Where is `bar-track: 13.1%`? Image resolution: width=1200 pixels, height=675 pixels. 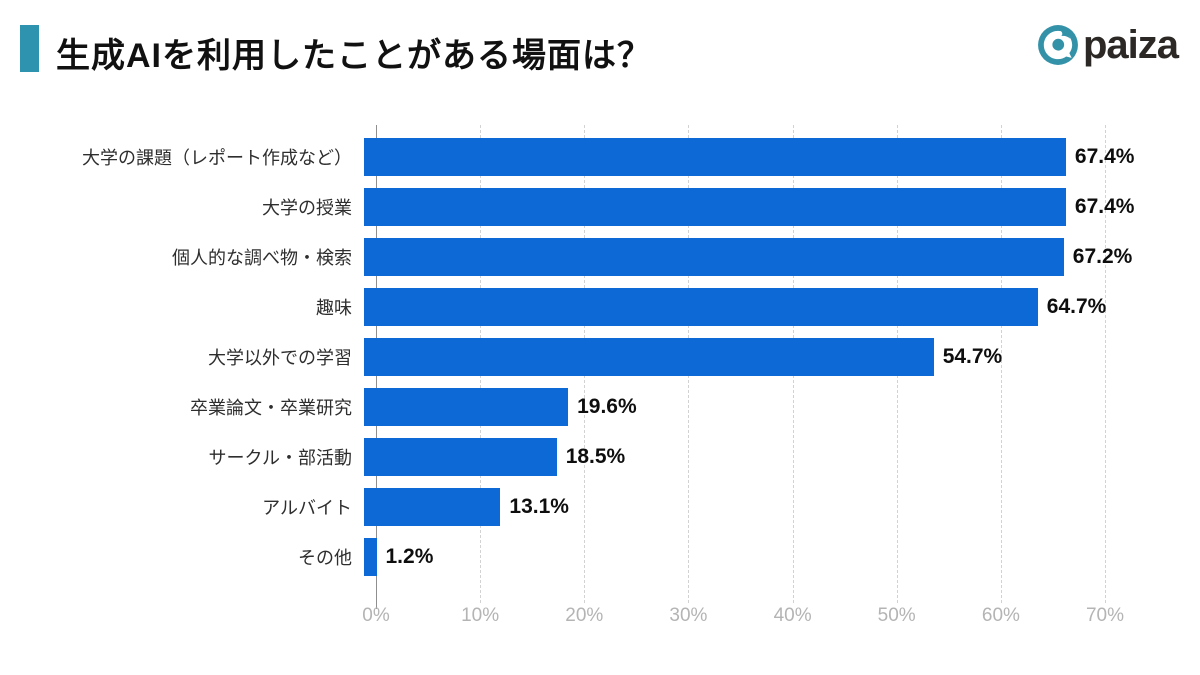 bar-track: 13.1% is located at coordinates (782, 507).